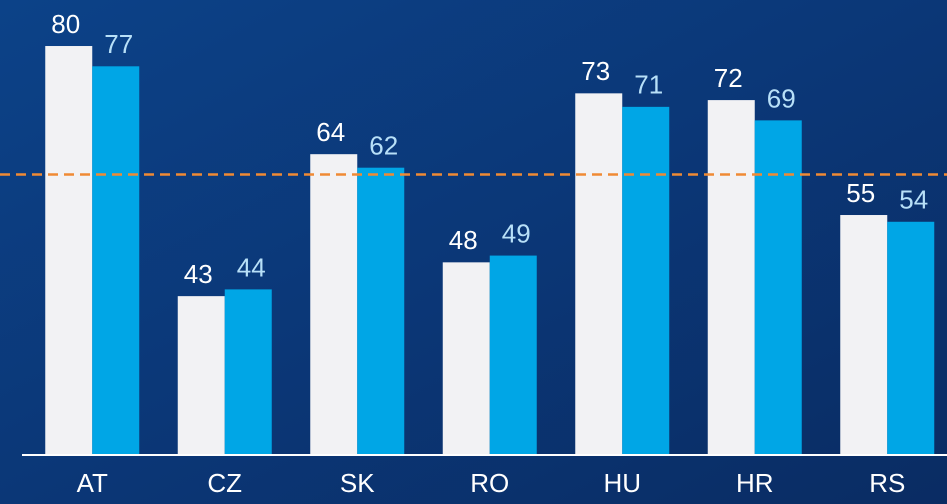  What do you see at coordinates (913, 200) in the screenshot?
I see `value-label: 54` at bounding box center [913, 200].